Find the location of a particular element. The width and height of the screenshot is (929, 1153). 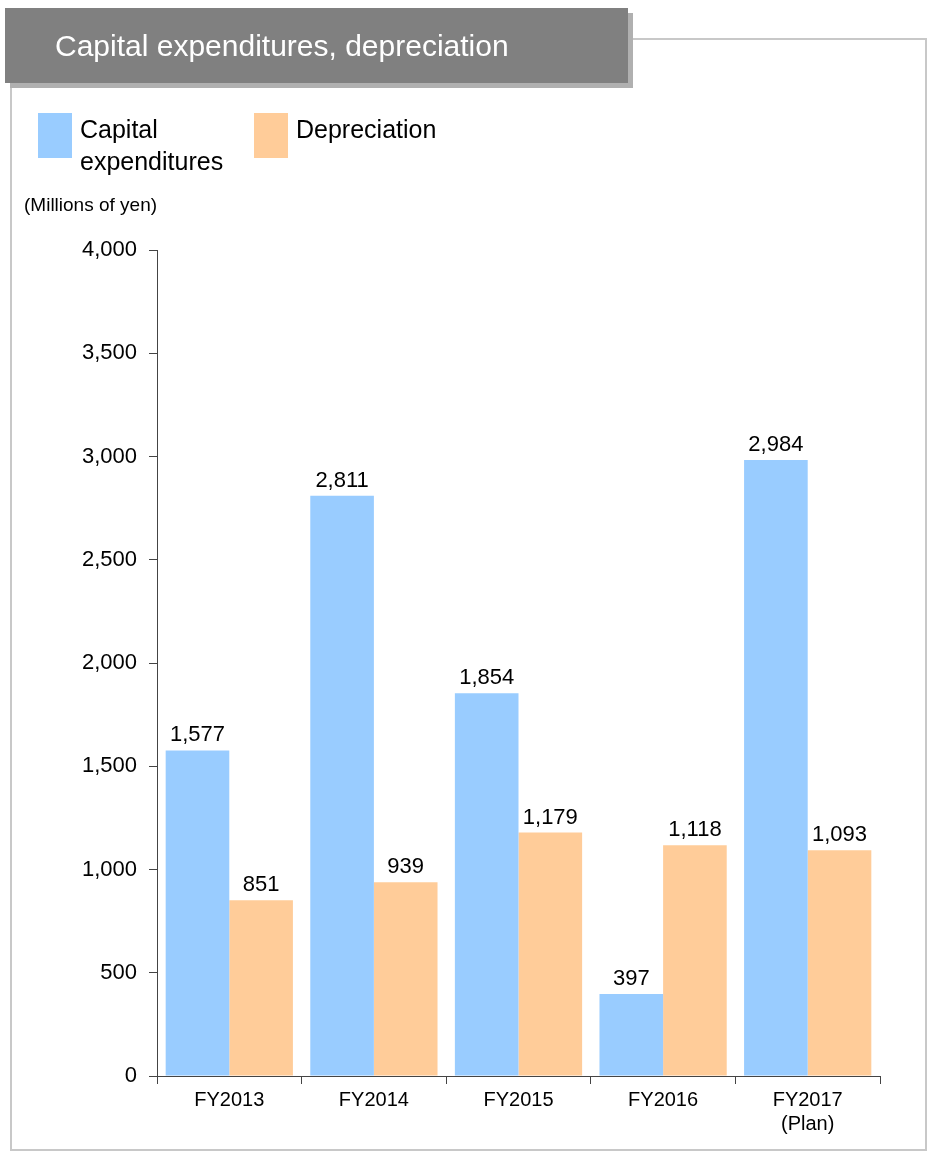

y-tick-label: 0 is located at coordinates (130, 1075).